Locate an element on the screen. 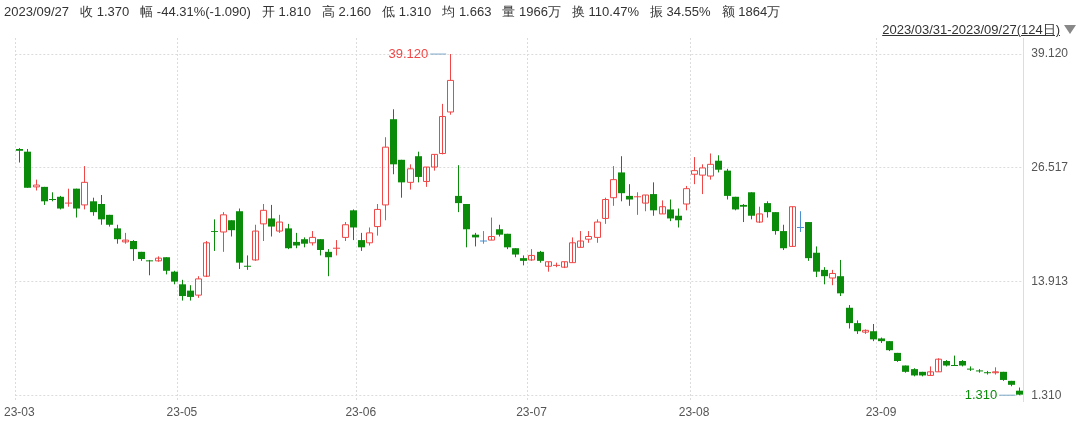  x-tick-label: 23-07 is located at coordinates (532, 412).